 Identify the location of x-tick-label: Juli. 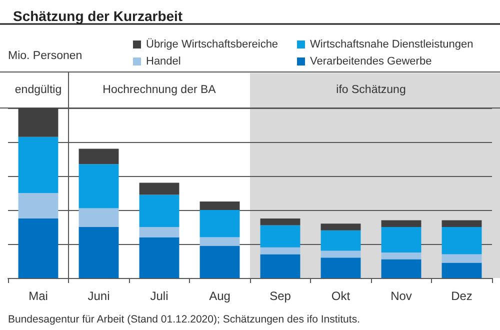
(159, 296).